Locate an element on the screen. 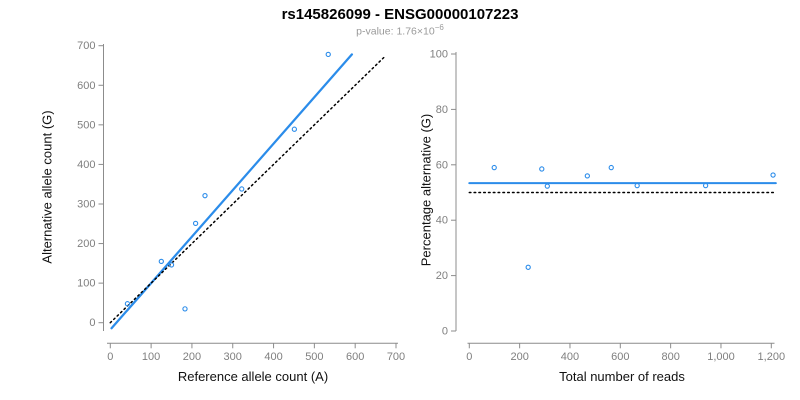 This screenshot has height=400, width=800. y-tick-label: 400 is located at coordinates (86, 165).